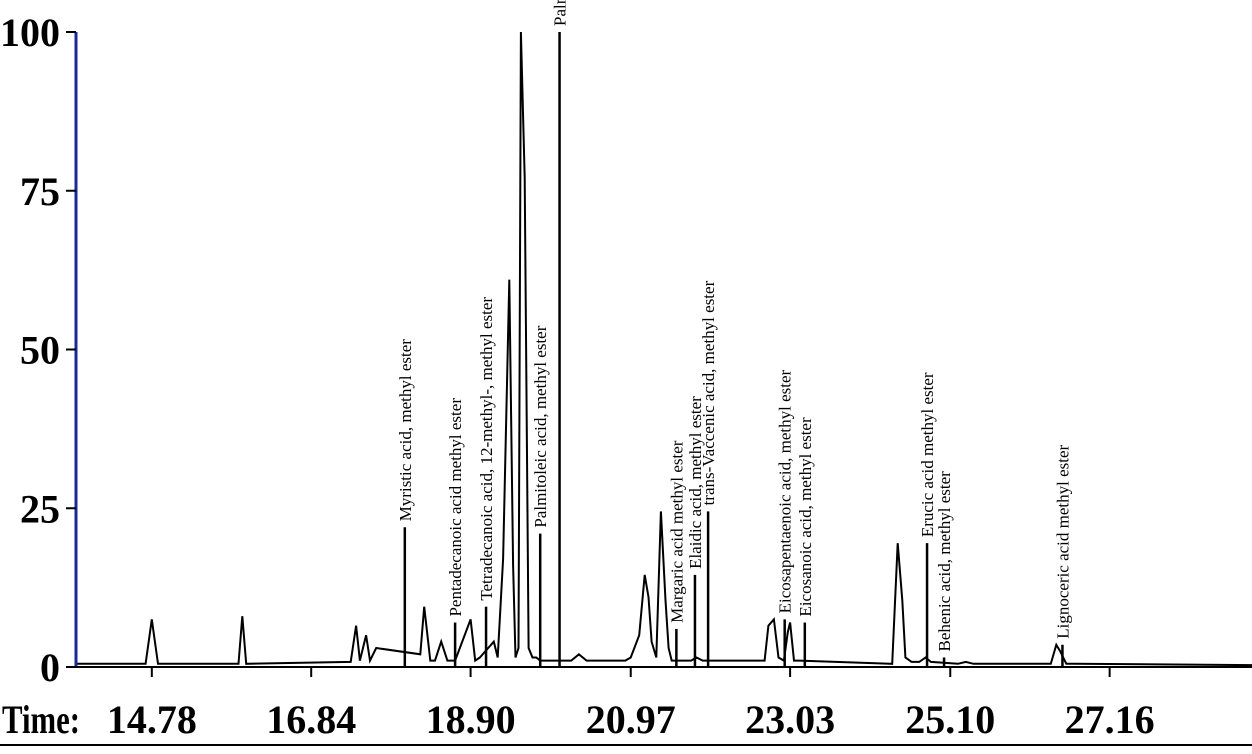  I want to click on x-tick-layer: 14.78 16.84 18.90 20.97 23.03 25.10 27.16, so click(631, 704).